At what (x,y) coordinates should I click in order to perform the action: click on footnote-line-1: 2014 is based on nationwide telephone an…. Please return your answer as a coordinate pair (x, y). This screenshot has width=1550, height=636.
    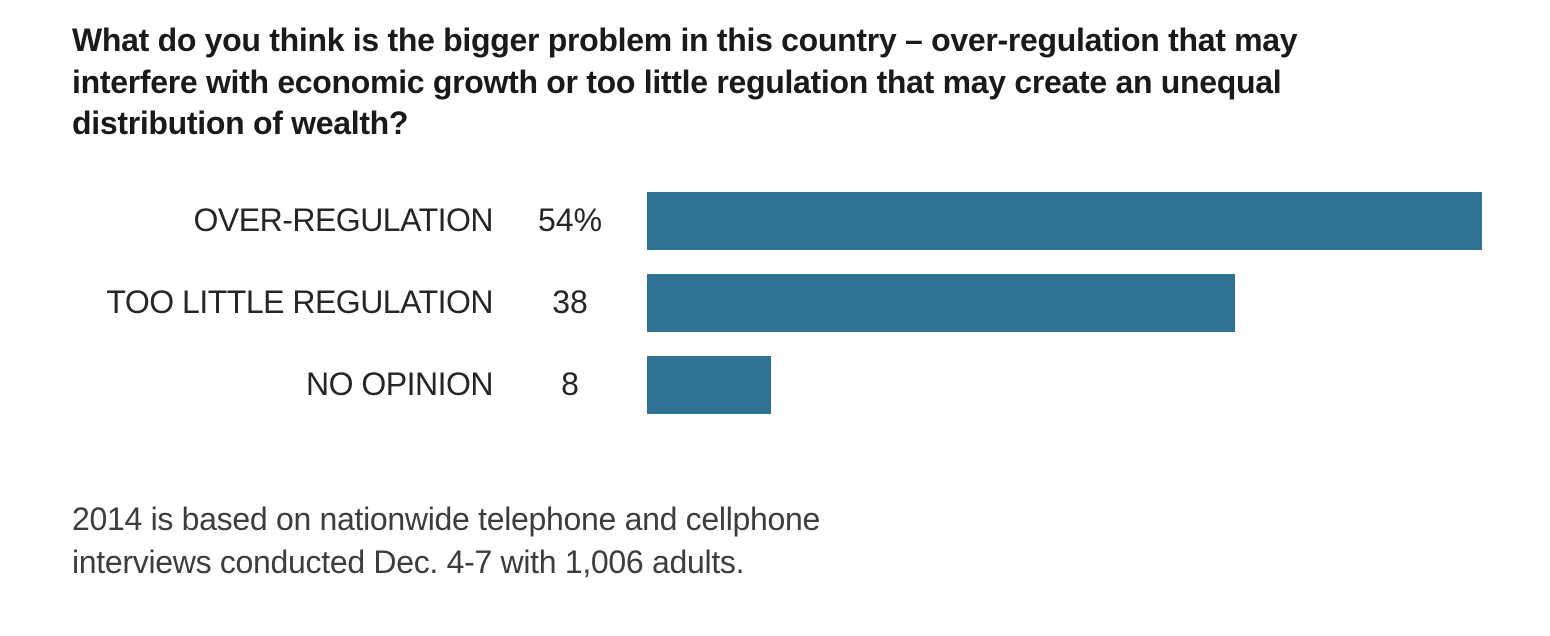
    Looking at the image, I should click on (446, 519).